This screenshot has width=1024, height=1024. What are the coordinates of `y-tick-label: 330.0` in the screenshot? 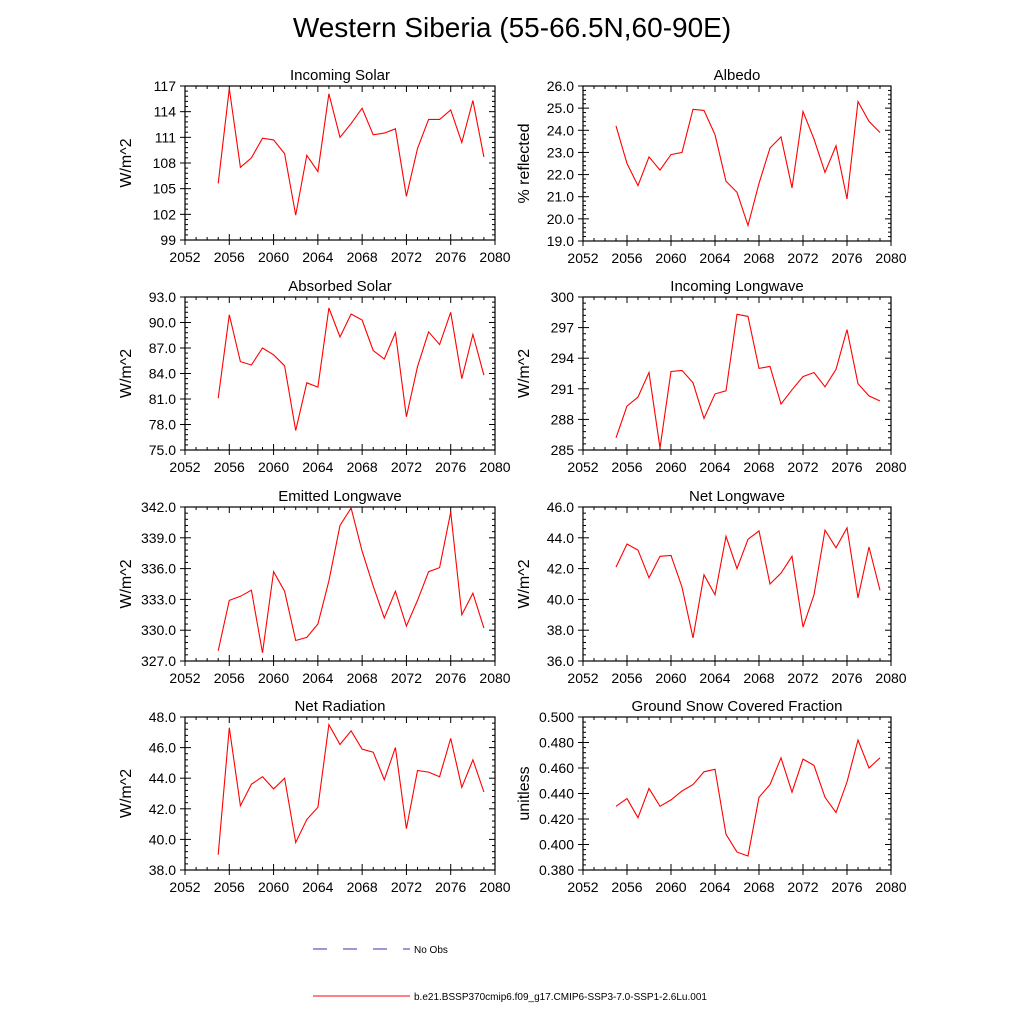 It's located at (158, 630).